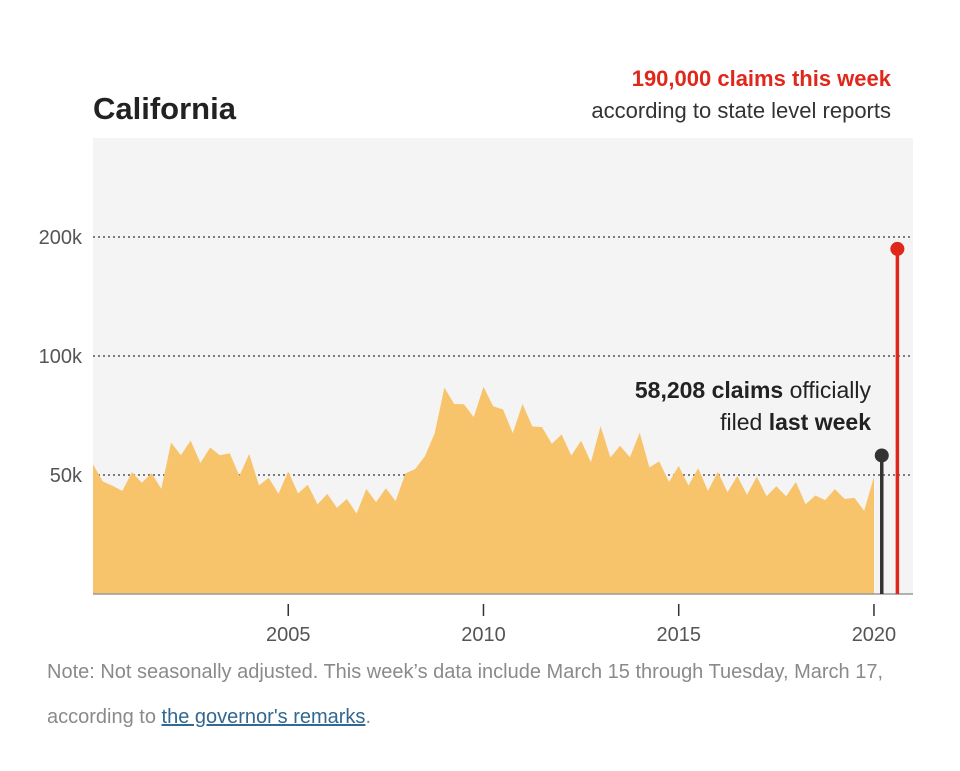  I want to click on this-week-dot, so click(897, 248).